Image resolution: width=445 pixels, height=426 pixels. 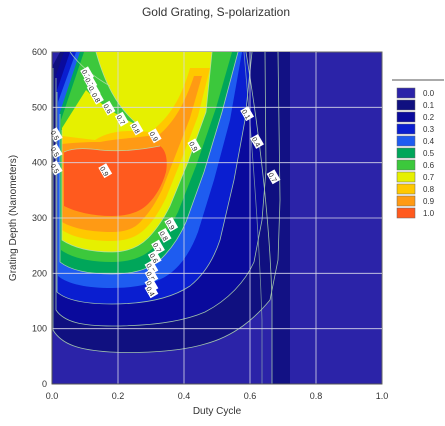 What do you see at coordinates (184, 396) in the screenshot?
I see `x-tick-label: 0.4` at bounding box center [184, 396].